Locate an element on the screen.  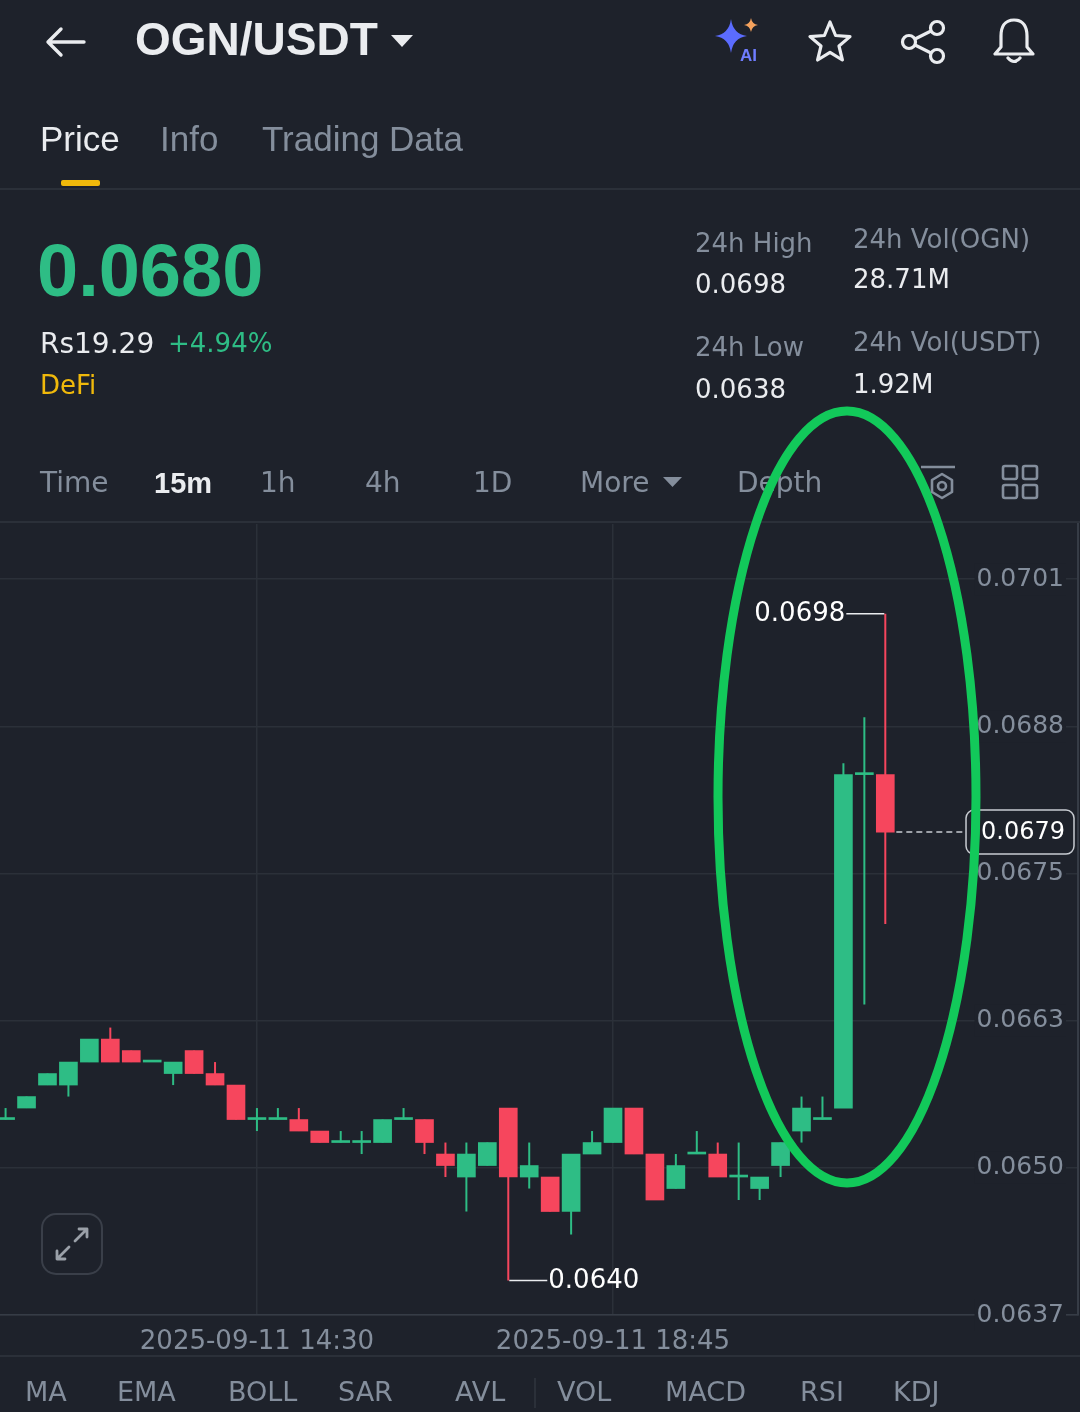
text: Info is located at coordinates (189, 139).